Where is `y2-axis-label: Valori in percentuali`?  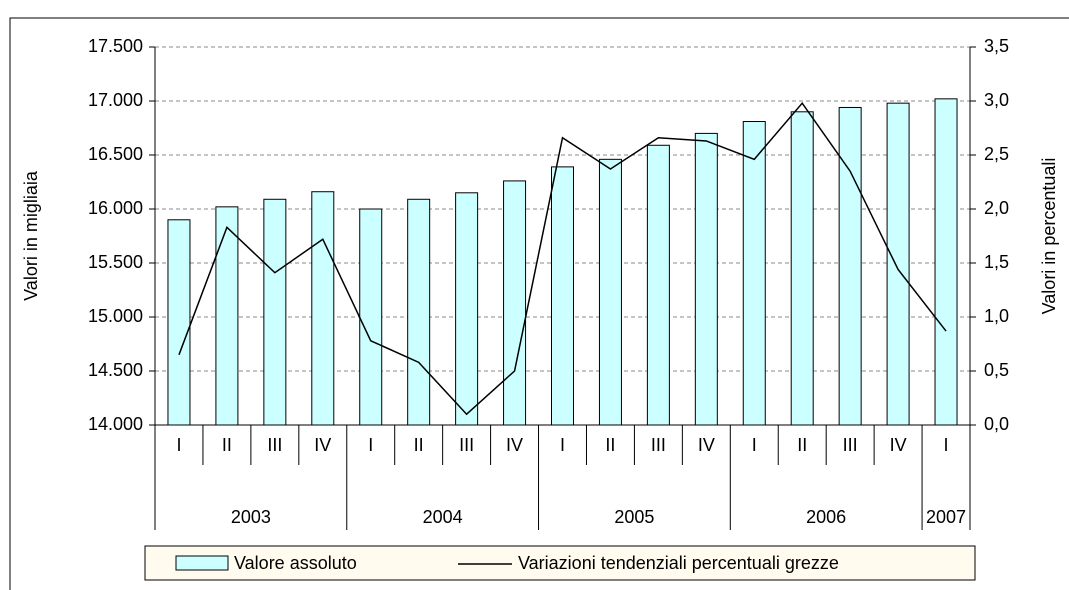 y2-axis-label: Valori in percentuali is located at coordinates (1049, 236).